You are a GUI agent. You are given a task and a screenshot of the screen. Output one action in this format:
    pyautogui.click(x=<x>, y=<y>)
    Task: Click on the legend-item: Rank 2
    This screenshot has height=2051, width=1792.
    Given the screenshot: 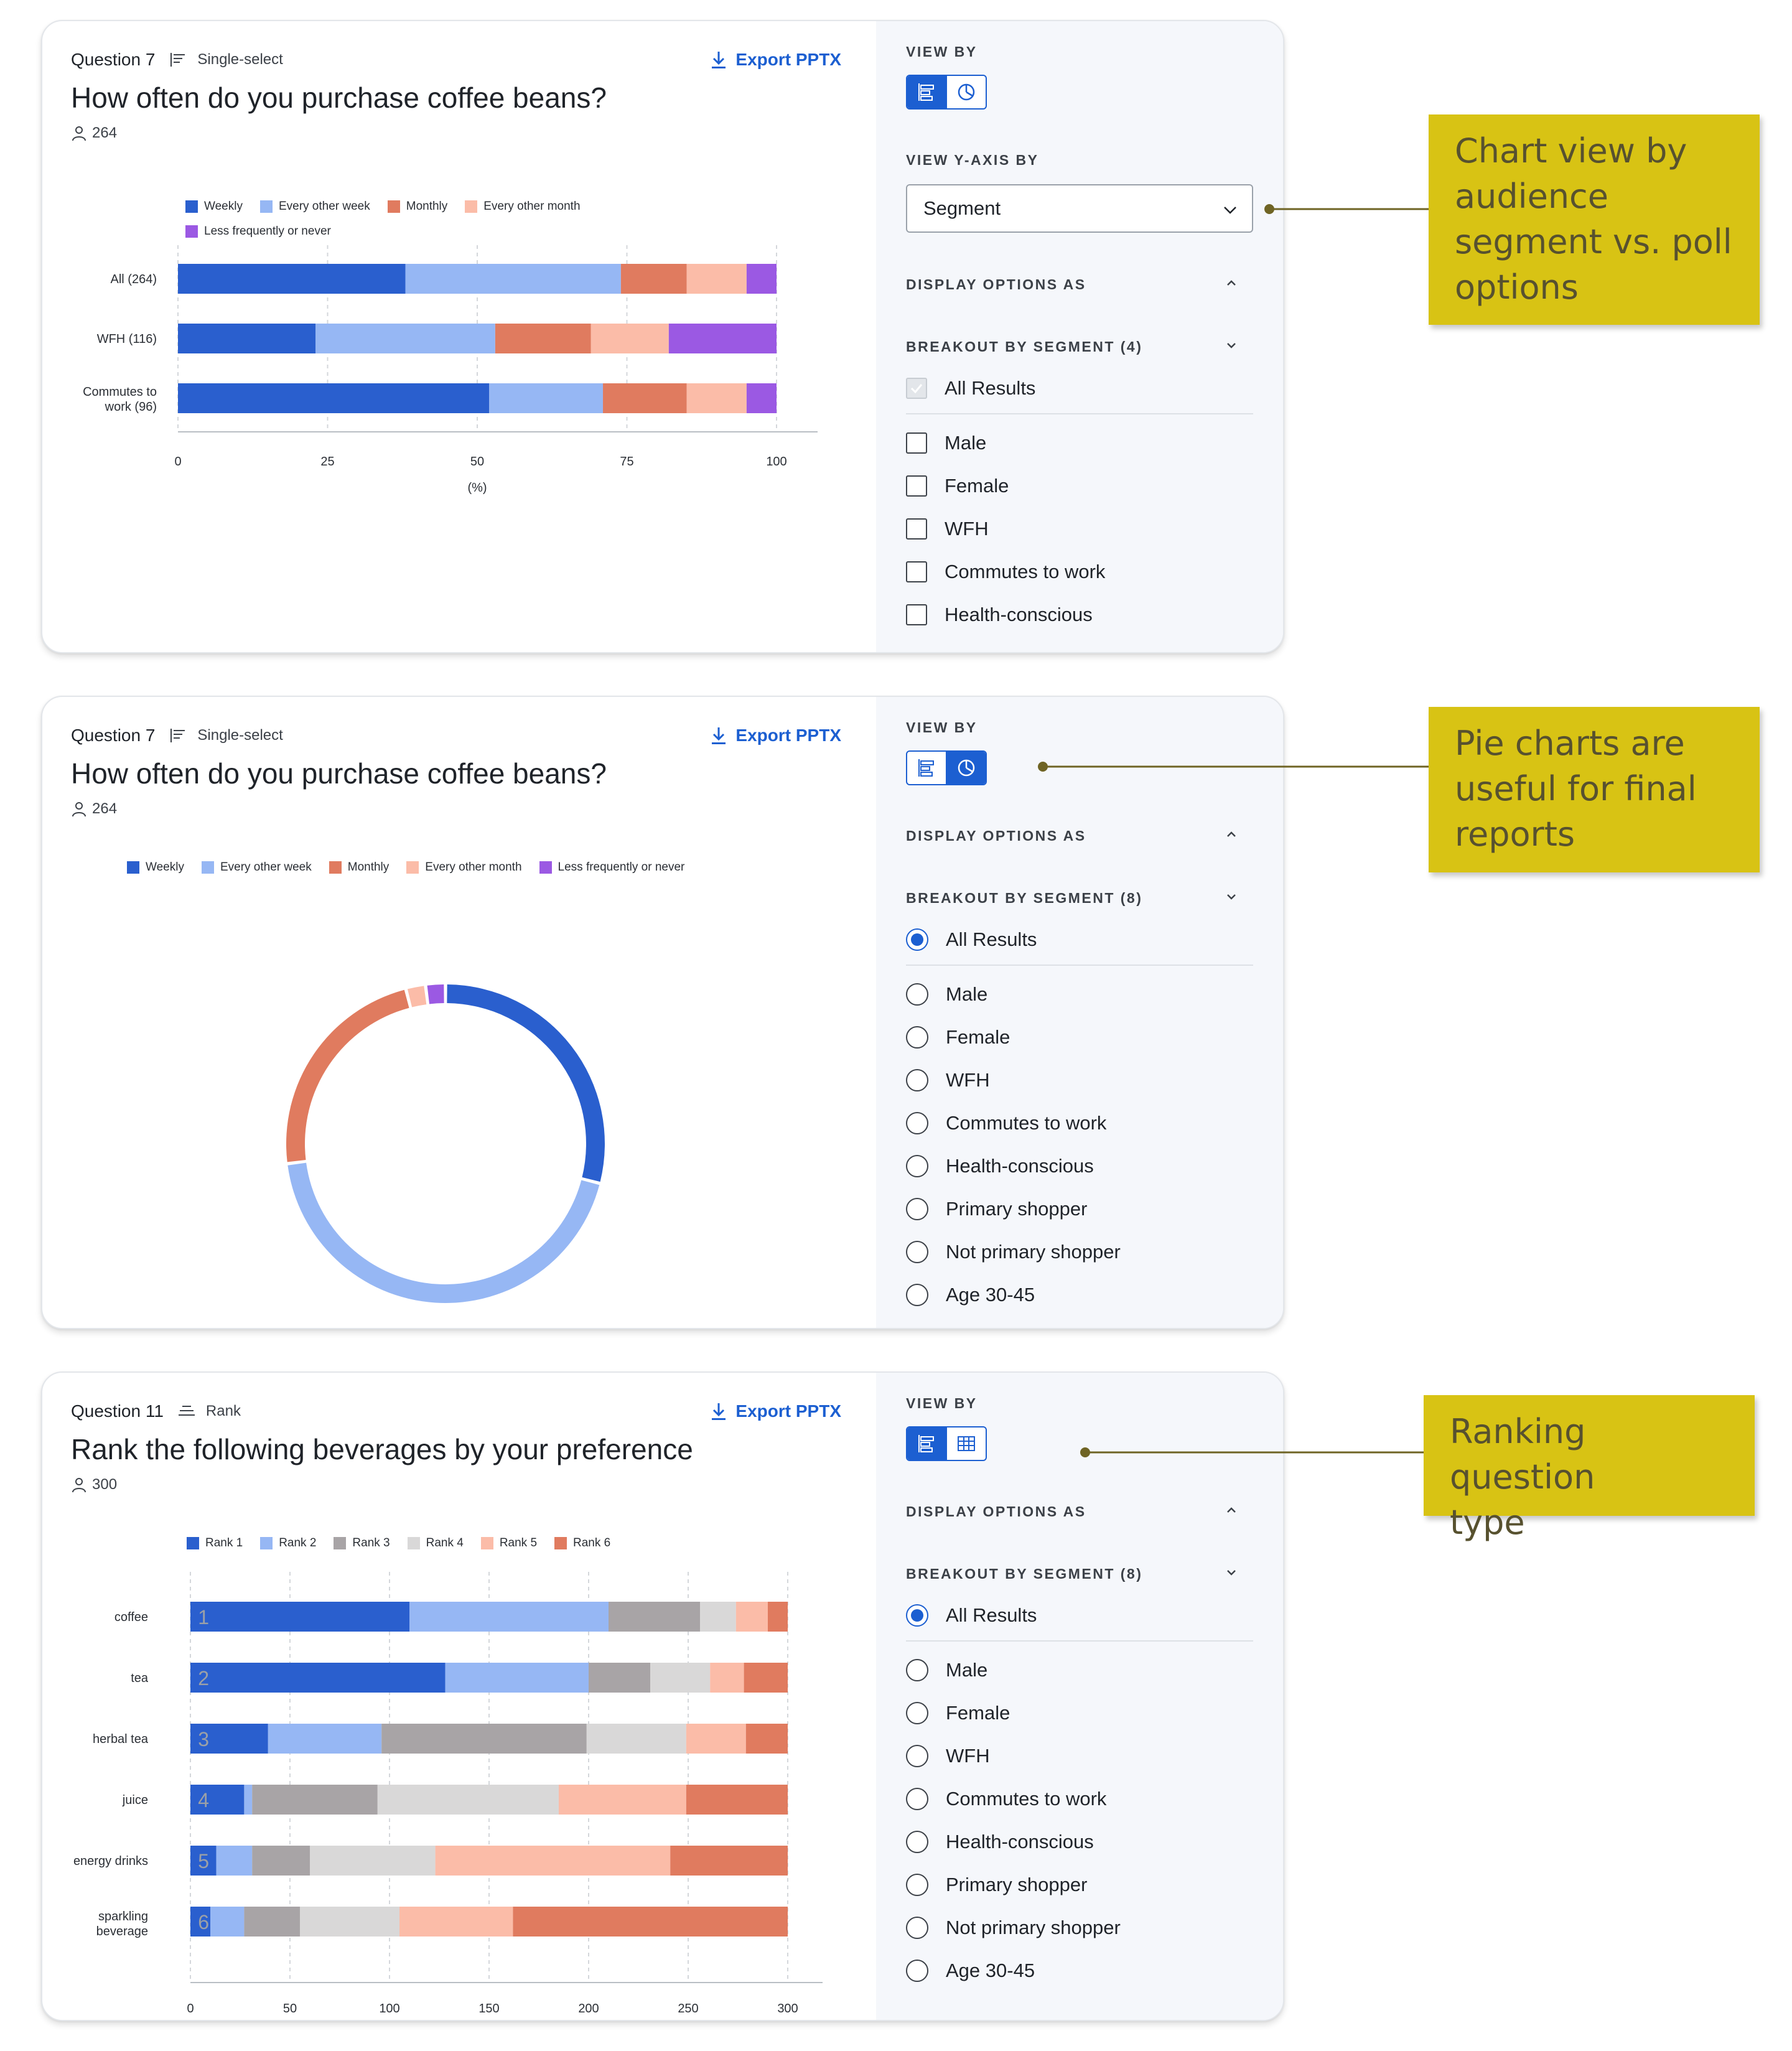 What is the action you would take?
    pyautogui.click(x=288, y=1543)
    